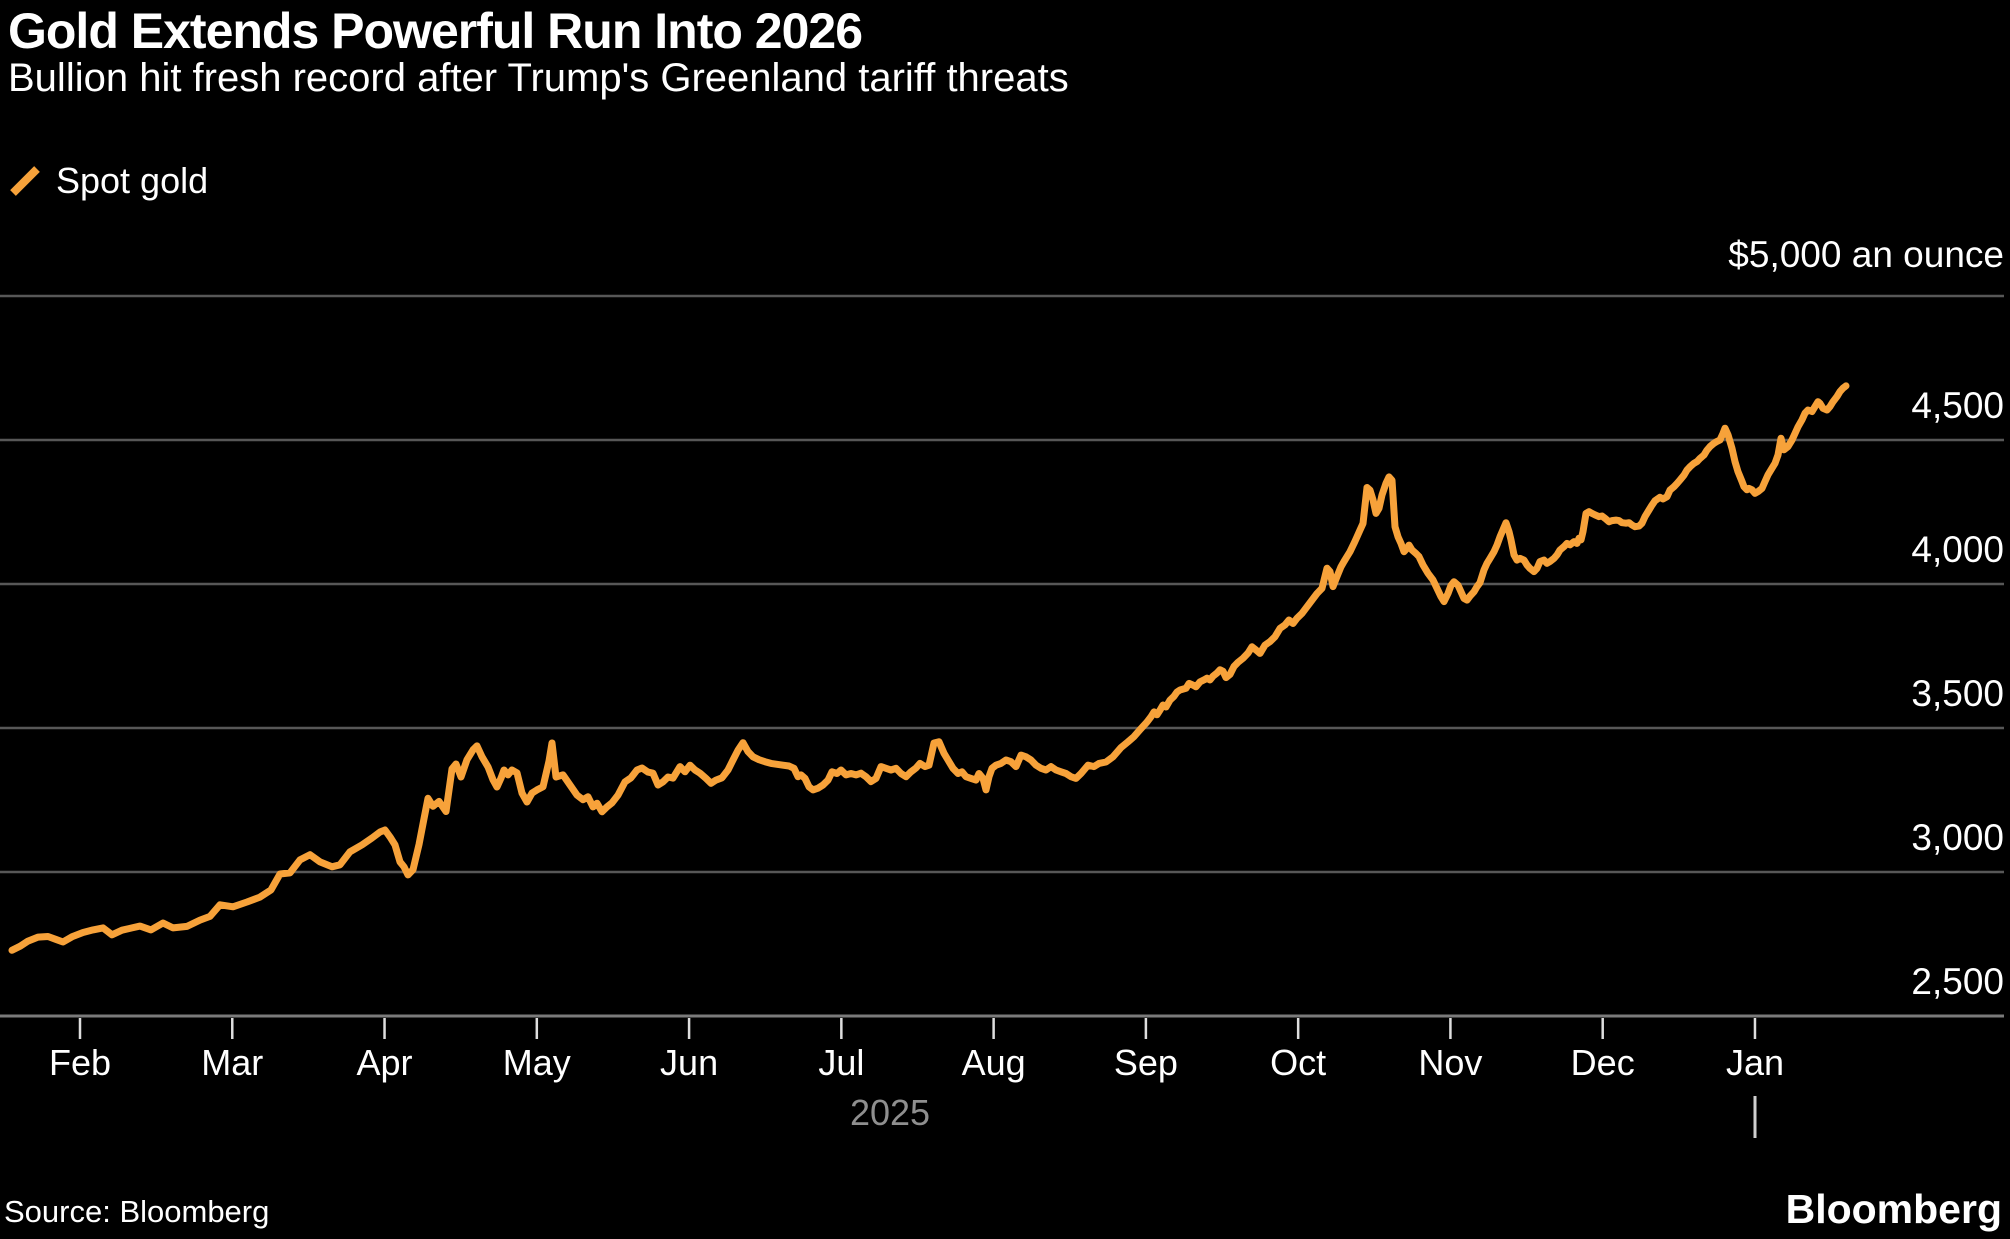  I want to click on x-axis-label: Jan, so click(1754, 1062).